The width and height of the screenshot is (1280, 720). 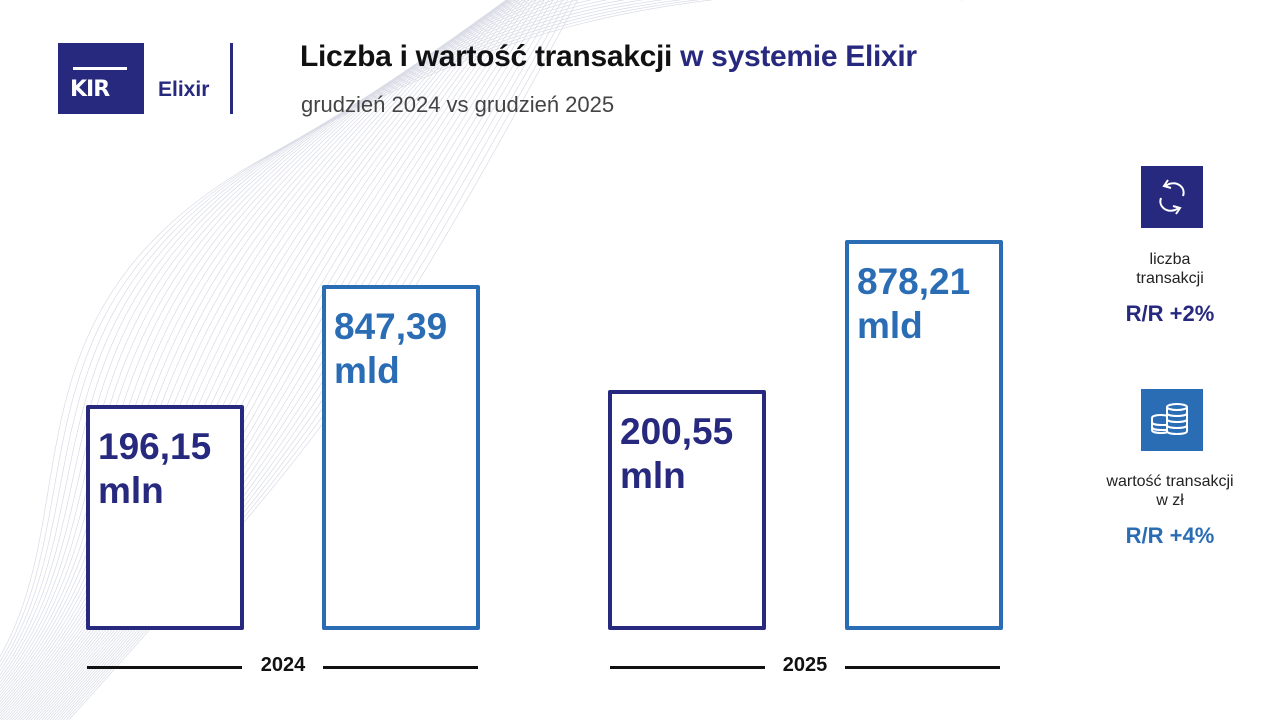 I want to click on bar-value-2025: 878,21 mld, so click(x=924, y=435).